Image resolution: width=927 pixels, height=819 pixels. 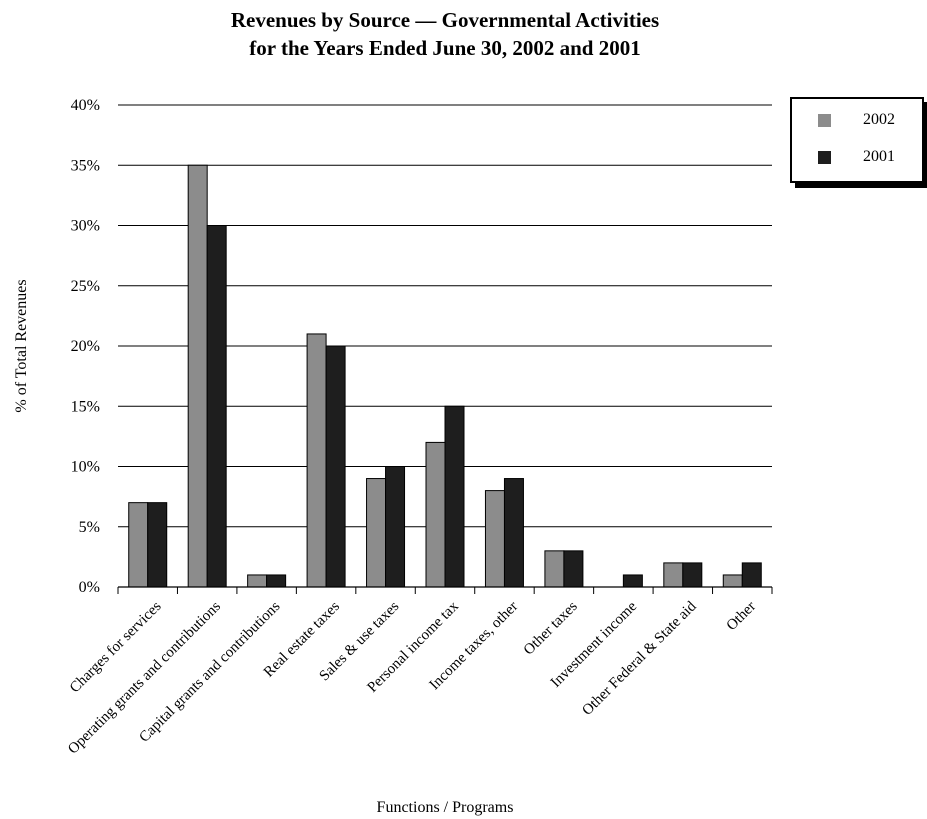 I want to click on legend-item-2001: 2001, so click(x=856, y=157).